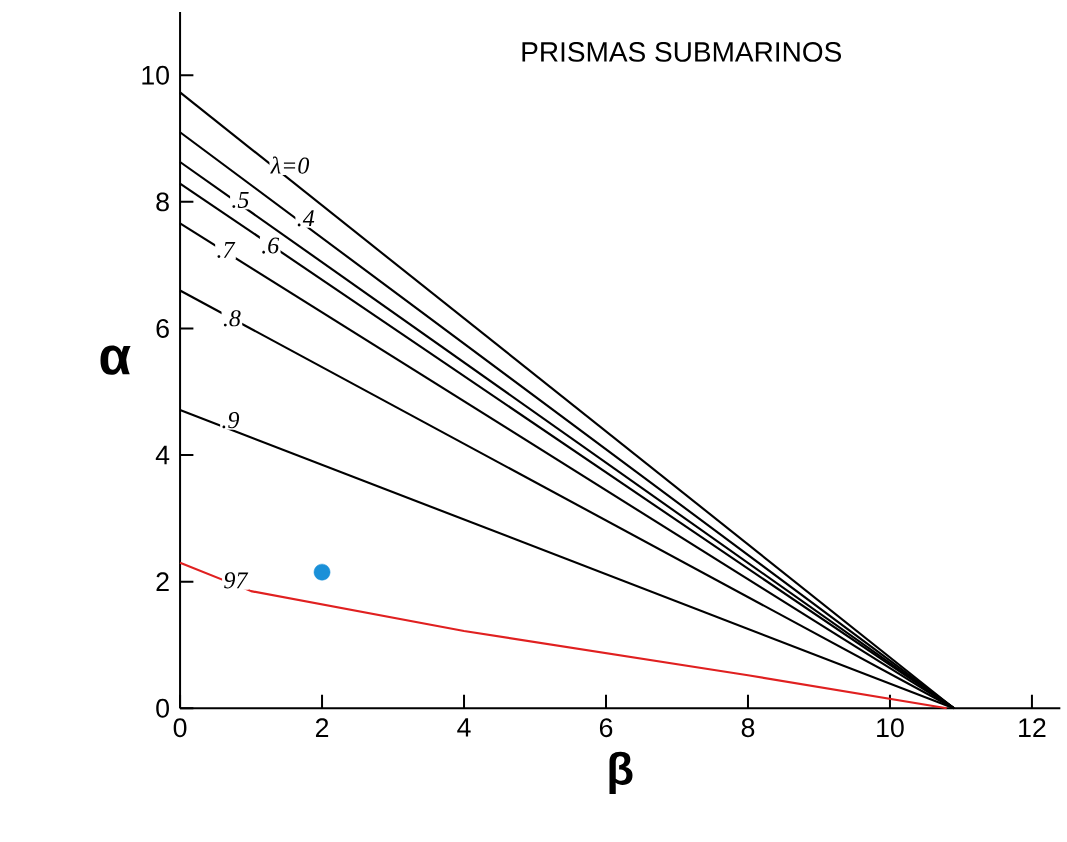  Describe the element at coordinates (606, 728) in the screenshot. I see `x-tick-label: 6` at that location.